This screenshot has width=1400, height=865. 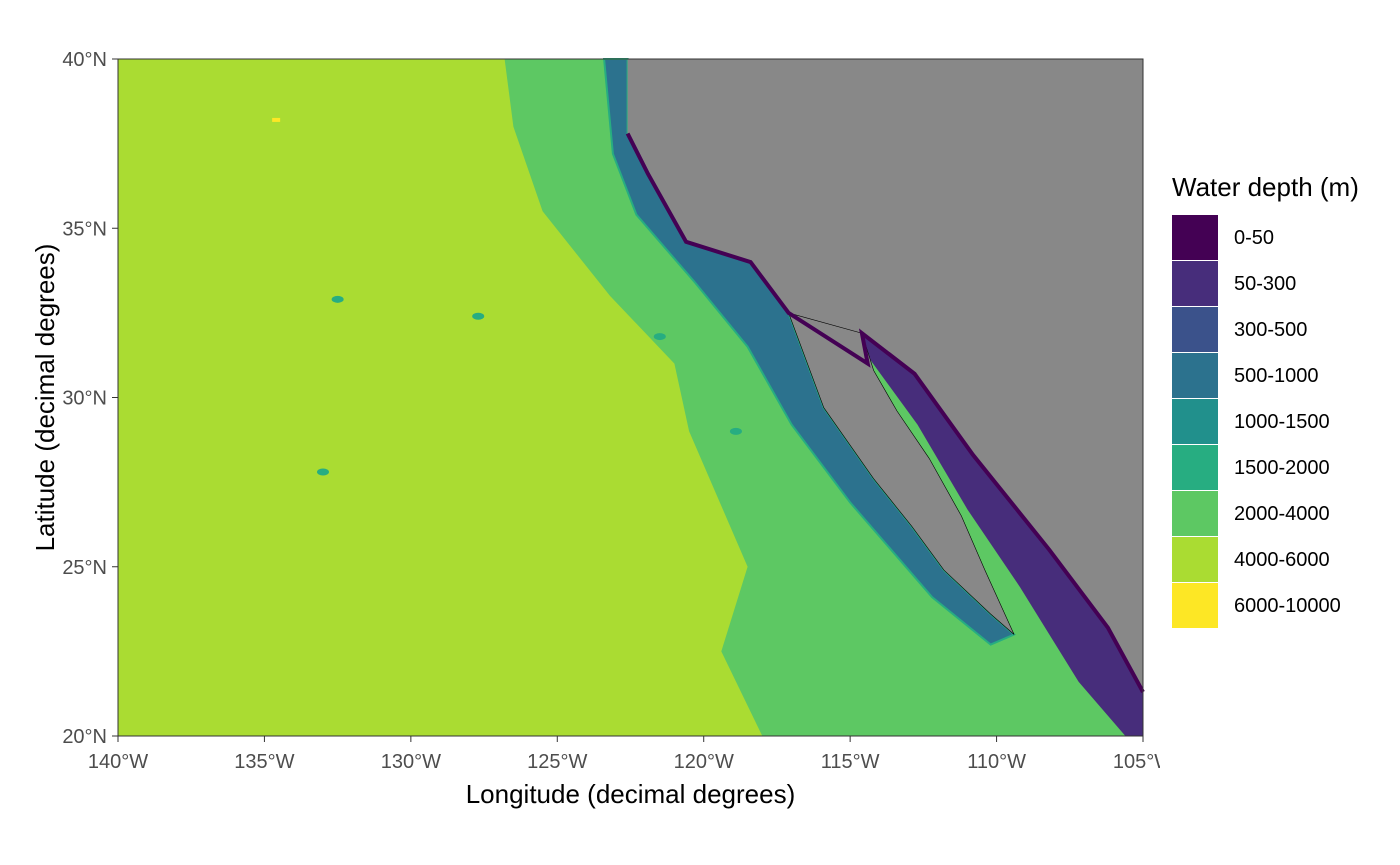 I want to click on legend-label: 1000-1500, so click(x=1282, y=421).